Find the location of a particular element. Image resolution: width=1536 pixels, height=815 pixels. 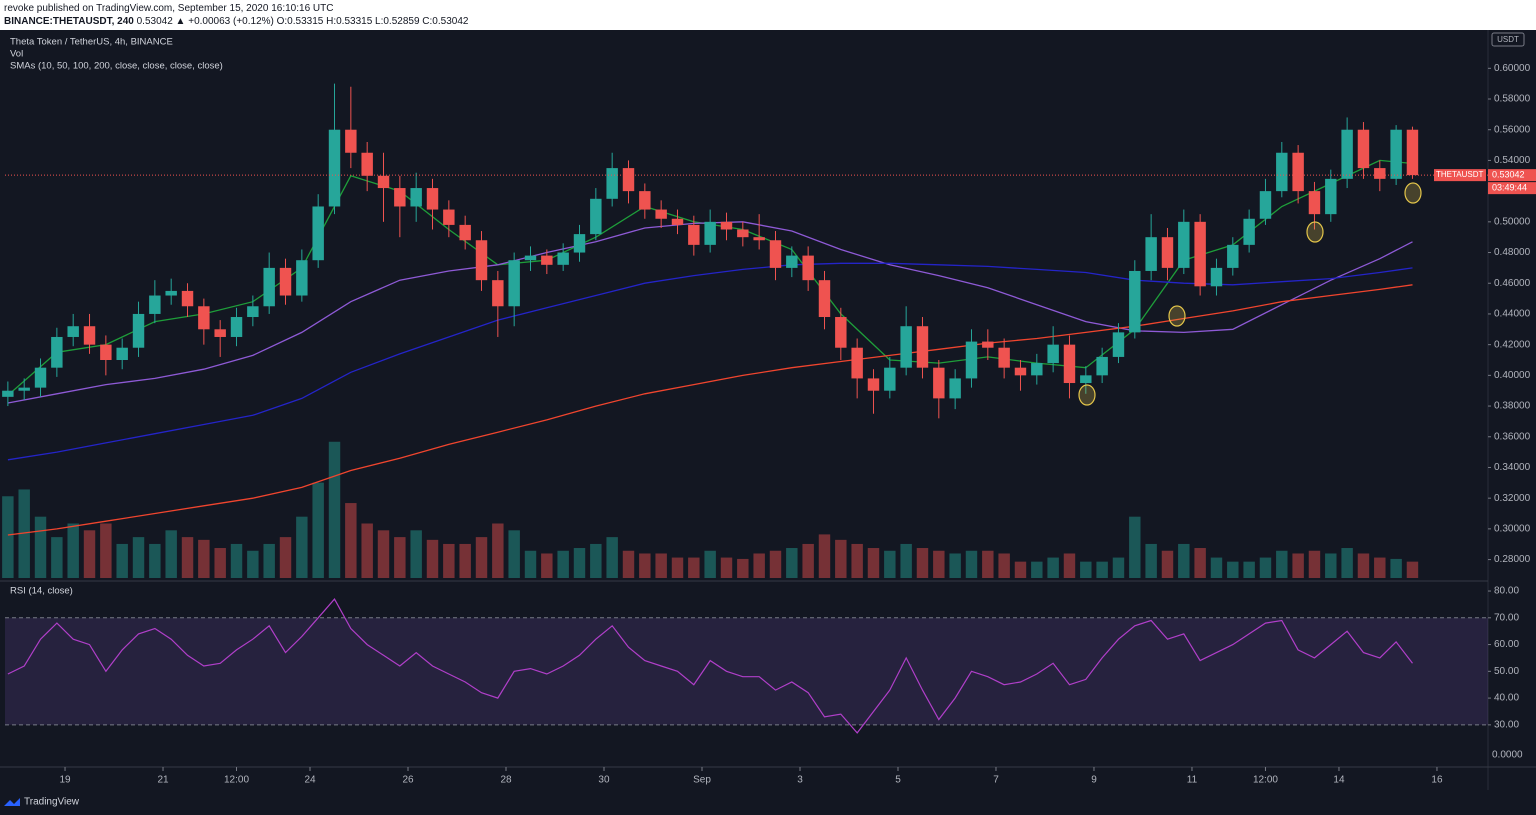

y-tick-label: 0.50000 is located at coordinates (1512, 221).